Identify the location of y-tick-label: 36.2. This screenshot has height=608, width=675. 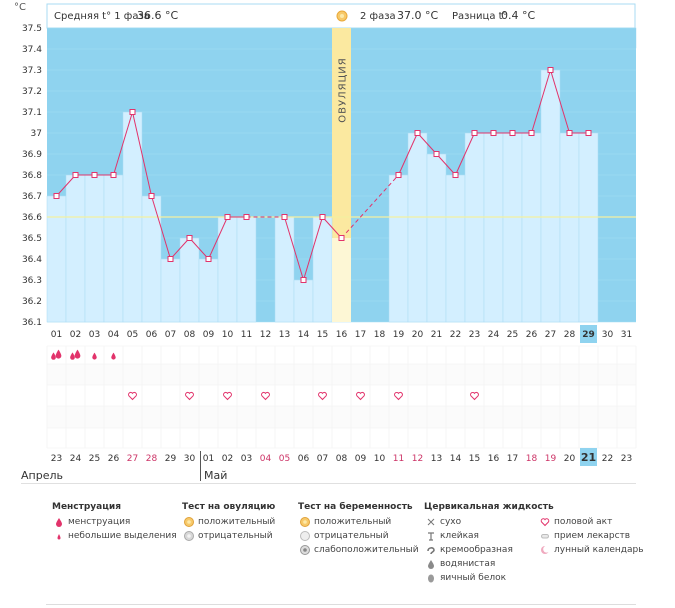
(32, 302).